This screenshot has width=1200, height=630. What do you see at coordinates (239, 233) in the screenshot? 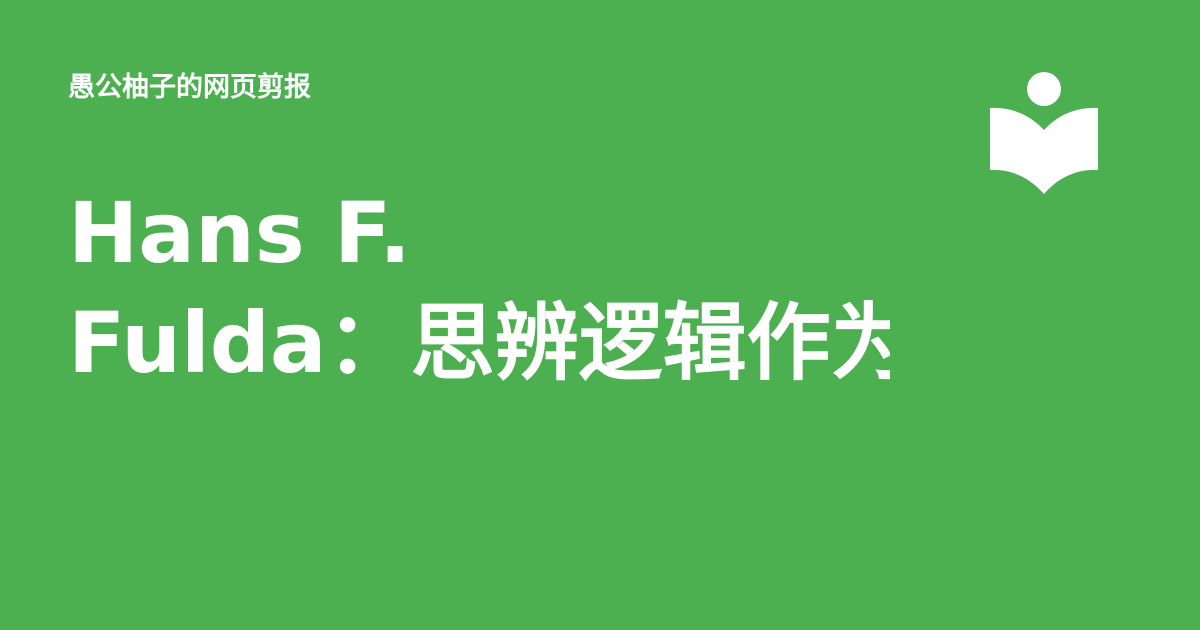
I see `title-line-1: Hans F.` at bounding box center [239, 233].